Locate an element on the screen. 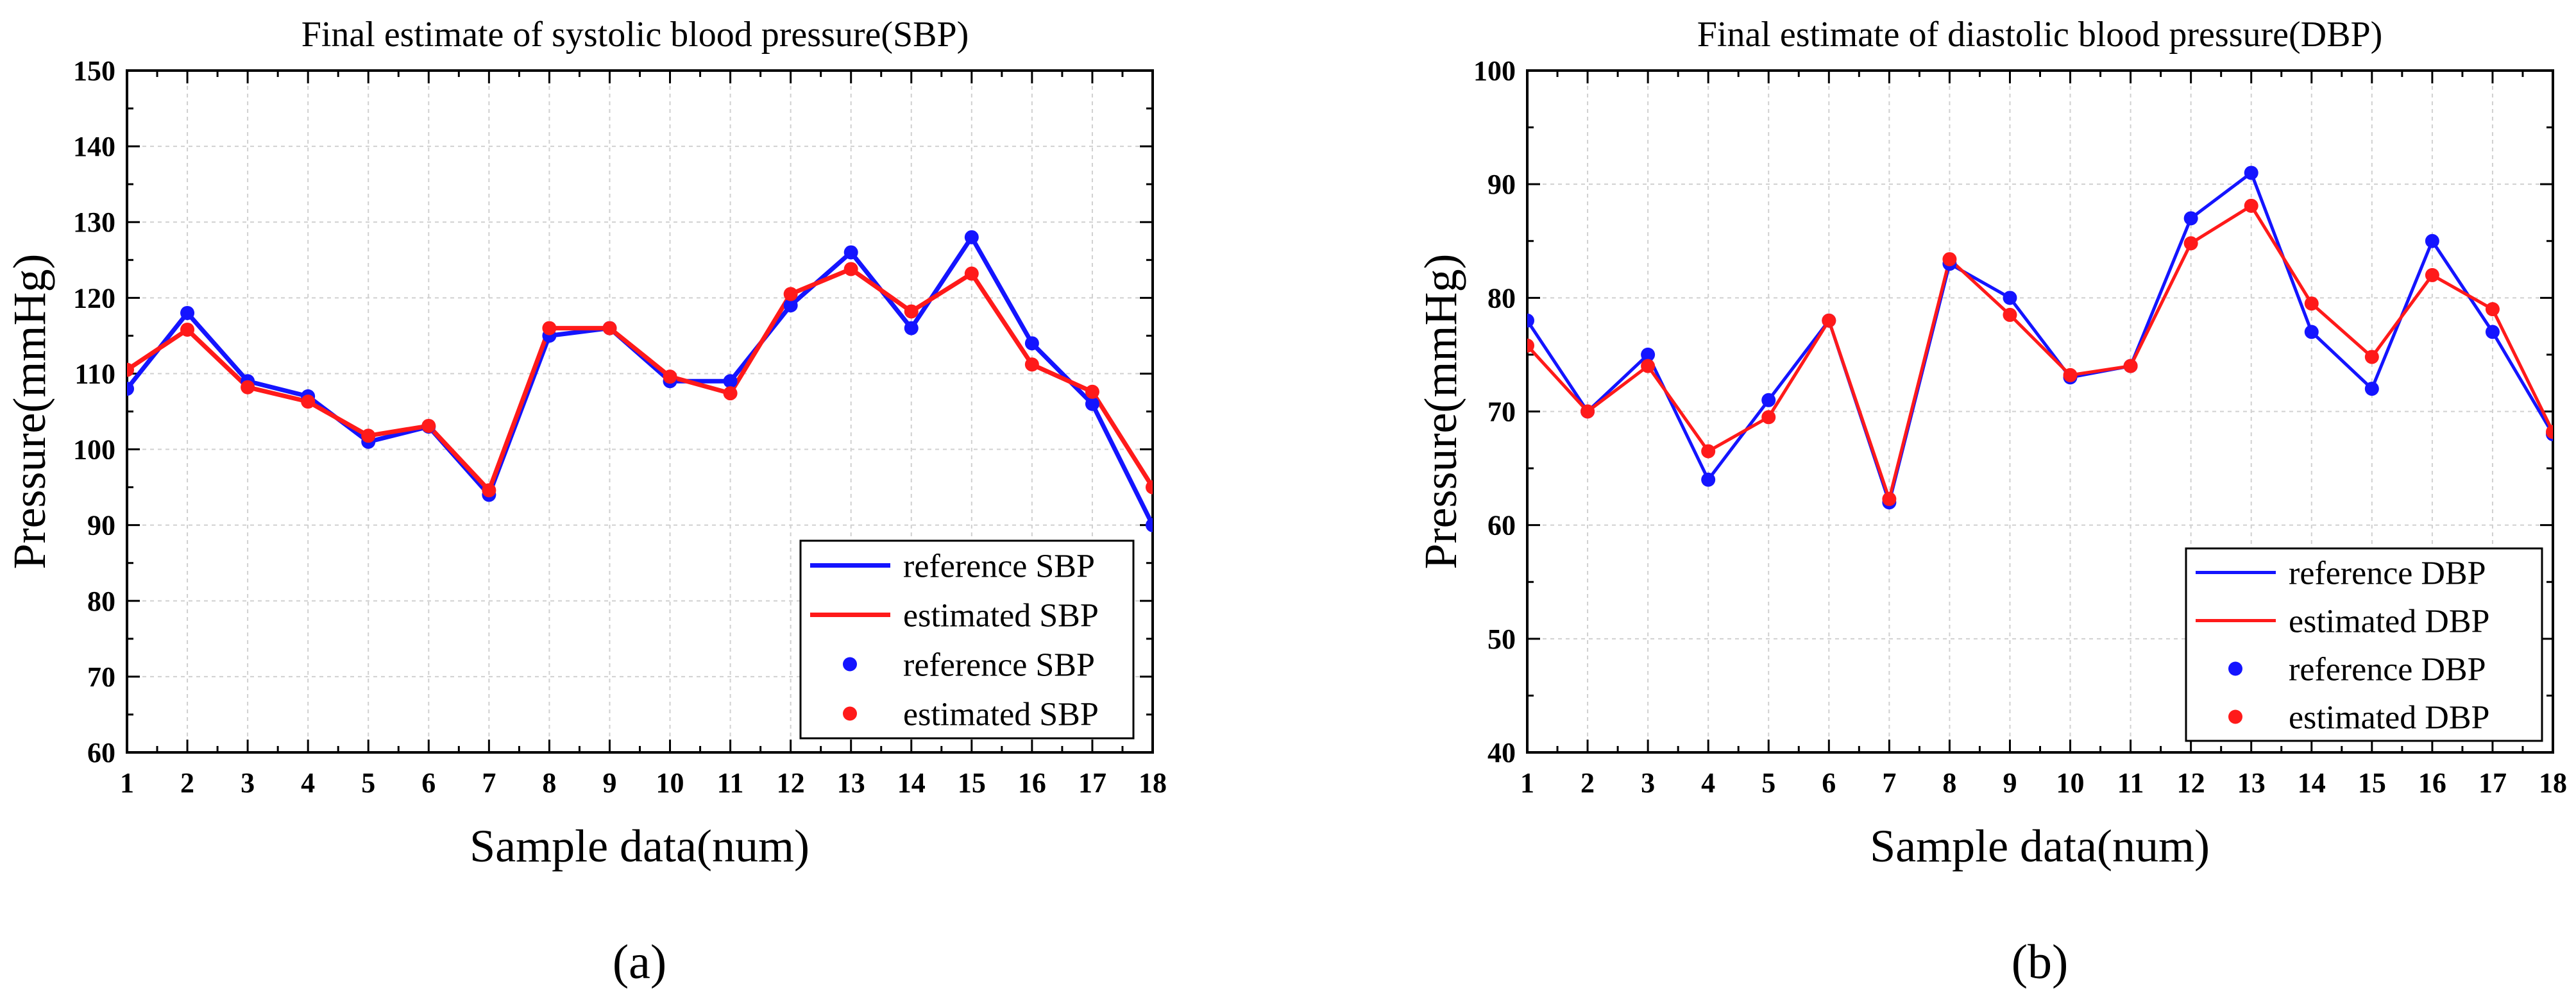 The height and width of the screenshot is (1000, 2576). x-tick-label: 1 is located at coordinates (1527, 783).